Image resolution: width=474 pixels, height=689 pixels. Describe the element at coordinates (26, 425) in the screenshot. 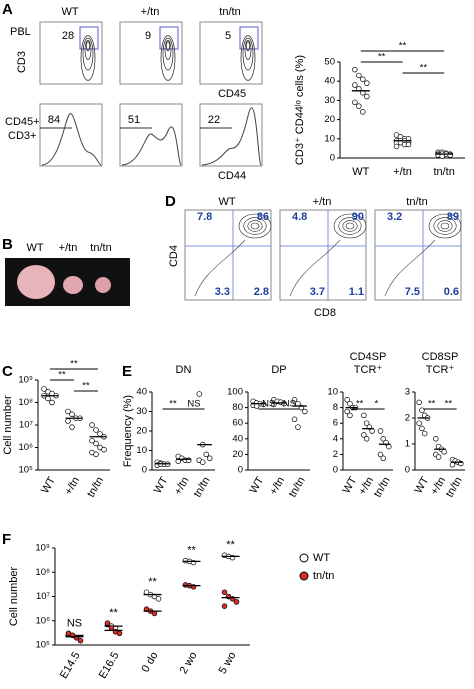

I see `y-tick-label: 10⁷` at that location.